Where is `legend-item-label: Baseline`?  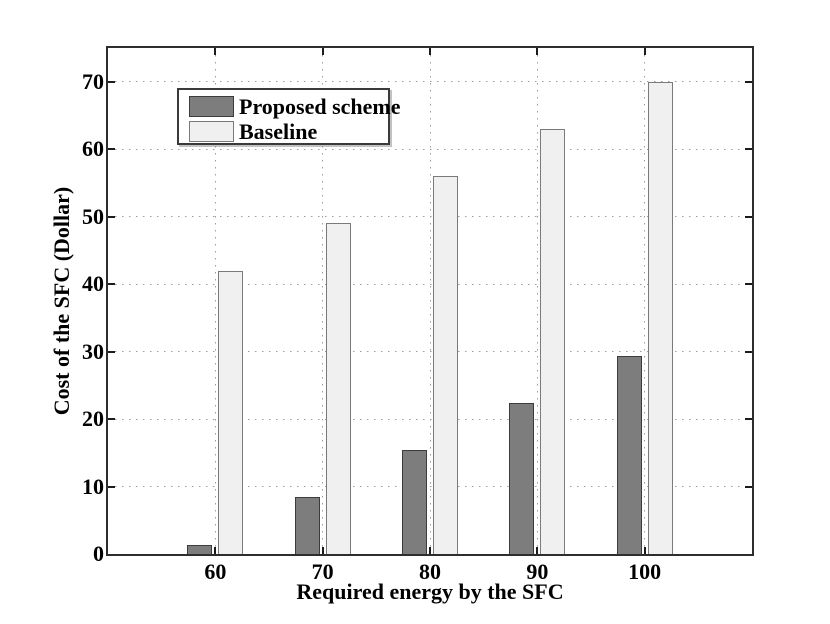 legend-item-label: Baseline is located at coordinates (278, 131).